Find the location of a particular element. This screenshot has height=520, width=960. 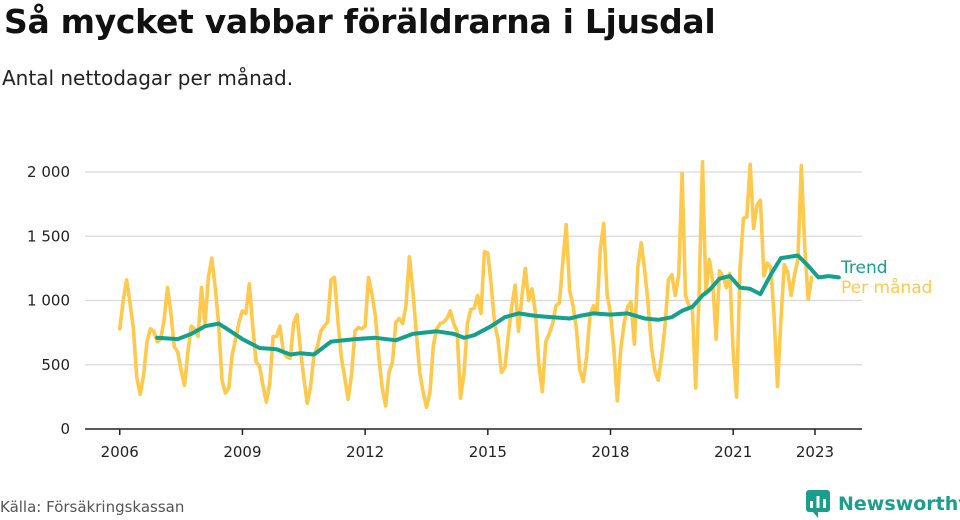

y-axis-labels: 0 500 1 000 1 500 2 000 is located at coordinates (48, 300).